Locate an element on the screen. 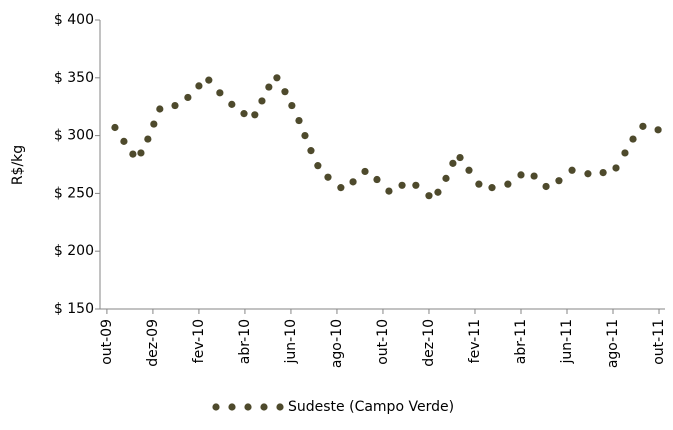 The height and width of the screenshot is (430, 673). x-tick-label: jun-10 is located at coordinates (291, 342).